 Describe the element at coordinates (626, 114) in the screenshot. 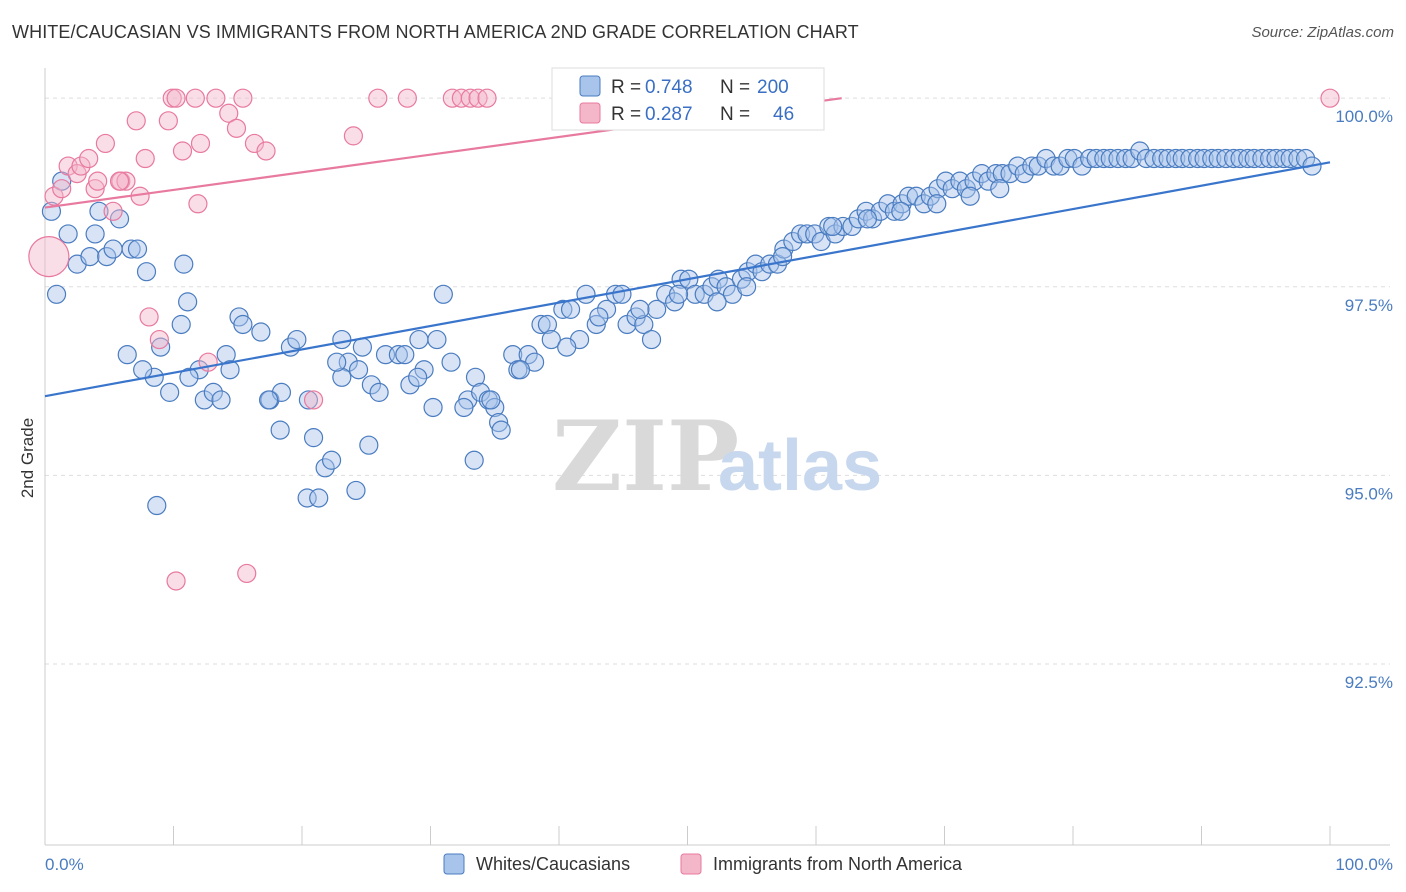

I see `legend-r-label-pink: R =` at that location.